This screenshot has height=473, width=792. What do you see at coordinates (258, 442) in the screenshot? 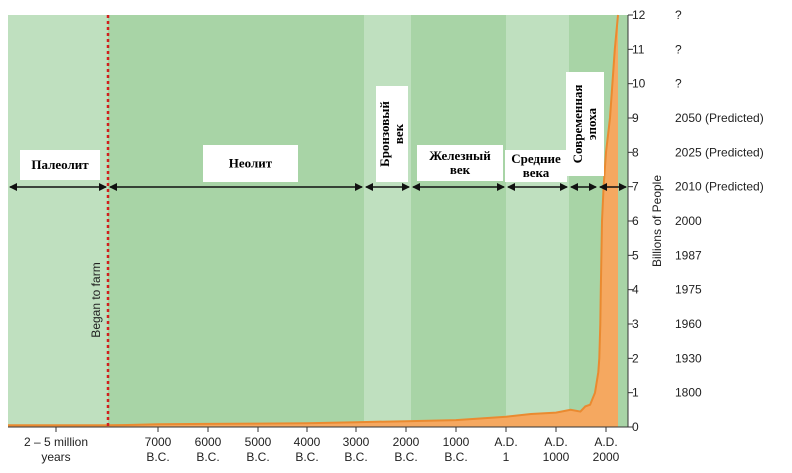
I see `x-tick-label: 5000` at bounding box center [258, 442].